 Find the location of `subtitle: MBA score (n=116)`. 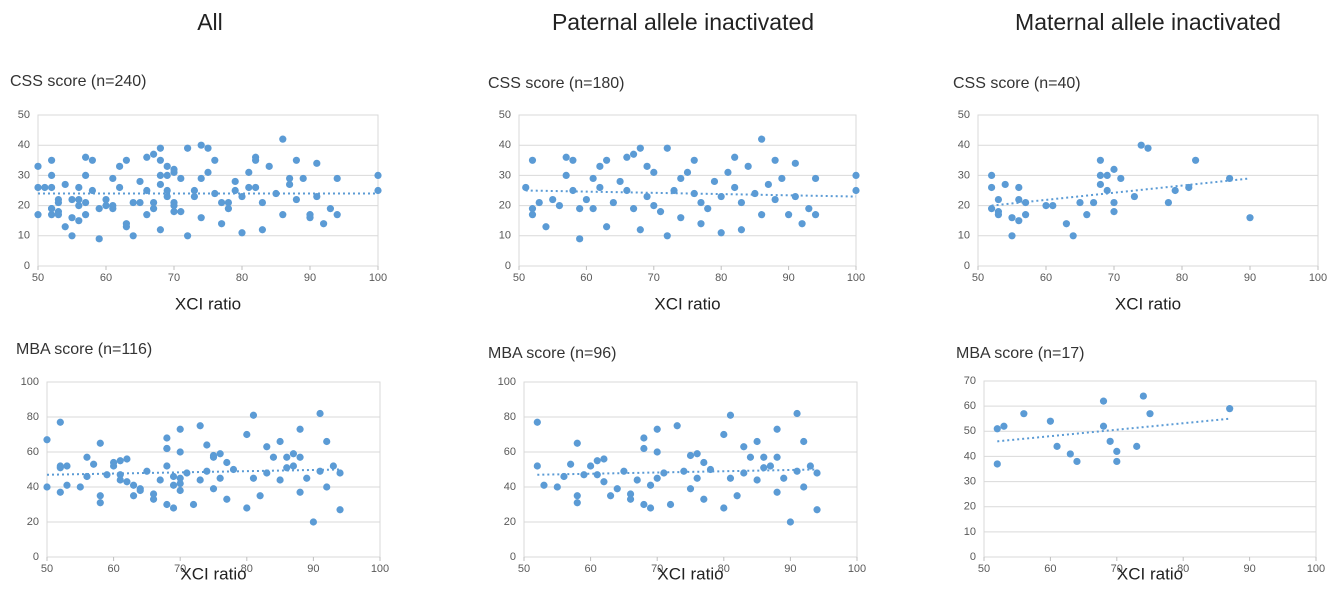

subtitle: MBA score (n=116) is located at coordinates (84, 349).